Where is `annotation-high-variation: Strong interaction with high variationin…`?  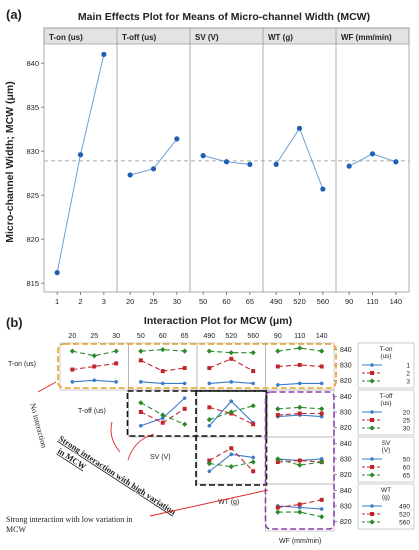
annotation-high-variation: Strong interaction with high variationin… is located at coordinates (114, 479).